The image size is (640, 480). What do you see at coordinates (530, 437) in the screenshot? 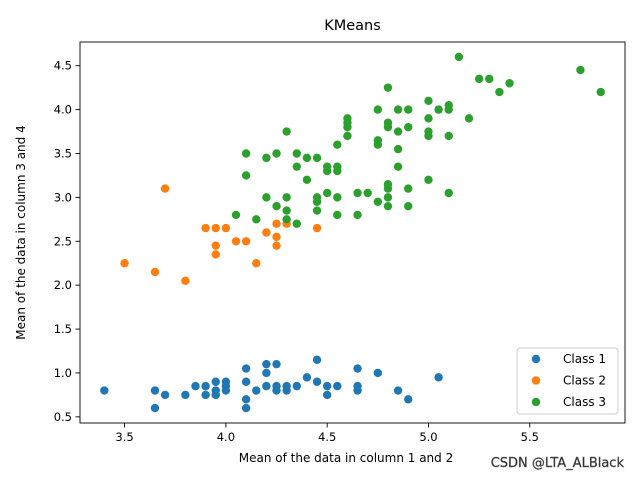
I see `x-tick-label: 5.5` at bounding box center [530, 437].